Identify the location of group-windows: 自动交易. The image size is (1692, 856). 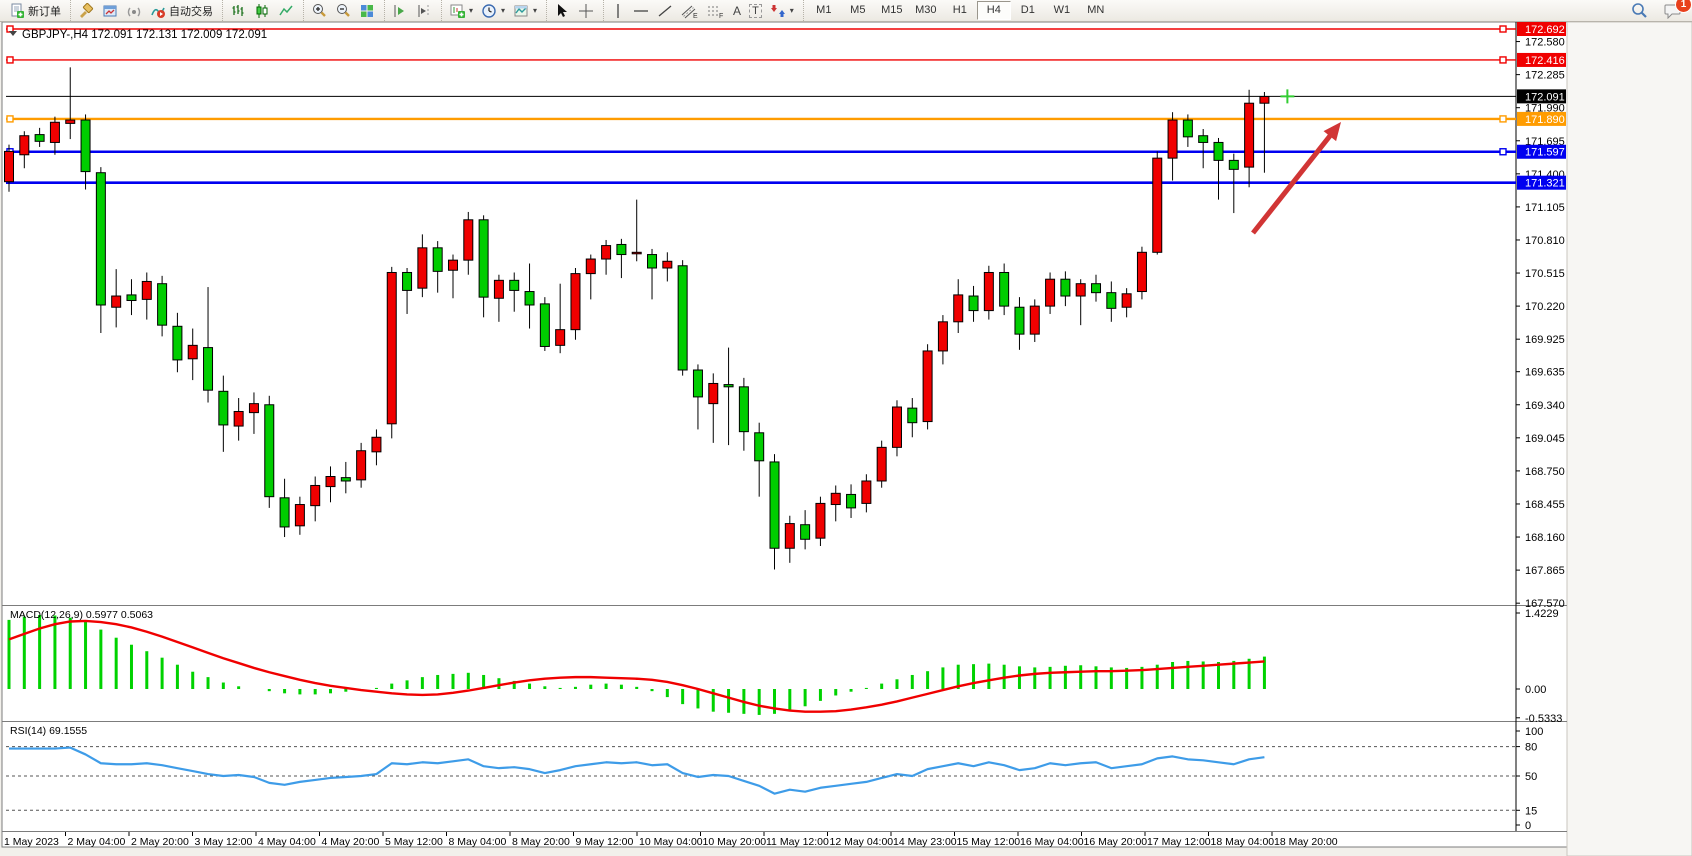
(145, 10).